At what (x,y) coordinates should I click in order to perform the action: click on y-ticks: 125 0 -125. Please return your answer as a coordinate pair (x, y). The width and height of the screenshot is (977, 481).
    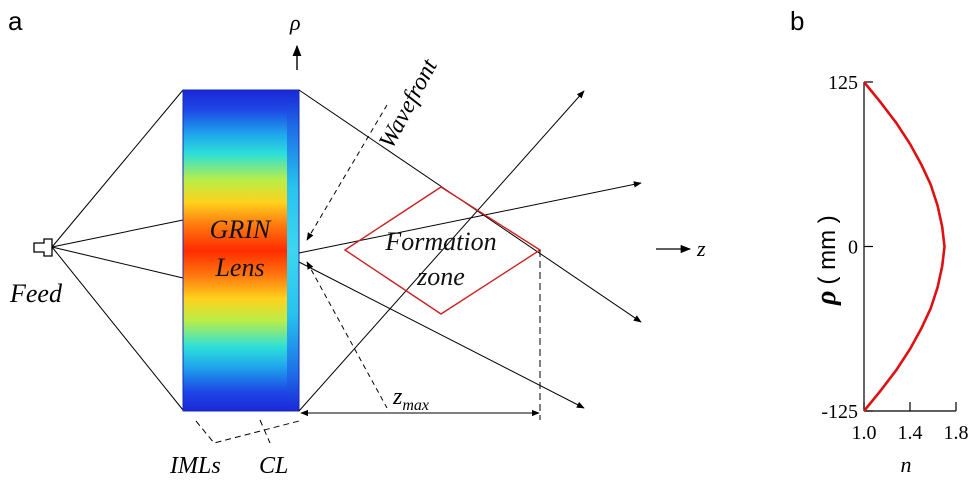
    Looking at the image, I should click on (847, 247).